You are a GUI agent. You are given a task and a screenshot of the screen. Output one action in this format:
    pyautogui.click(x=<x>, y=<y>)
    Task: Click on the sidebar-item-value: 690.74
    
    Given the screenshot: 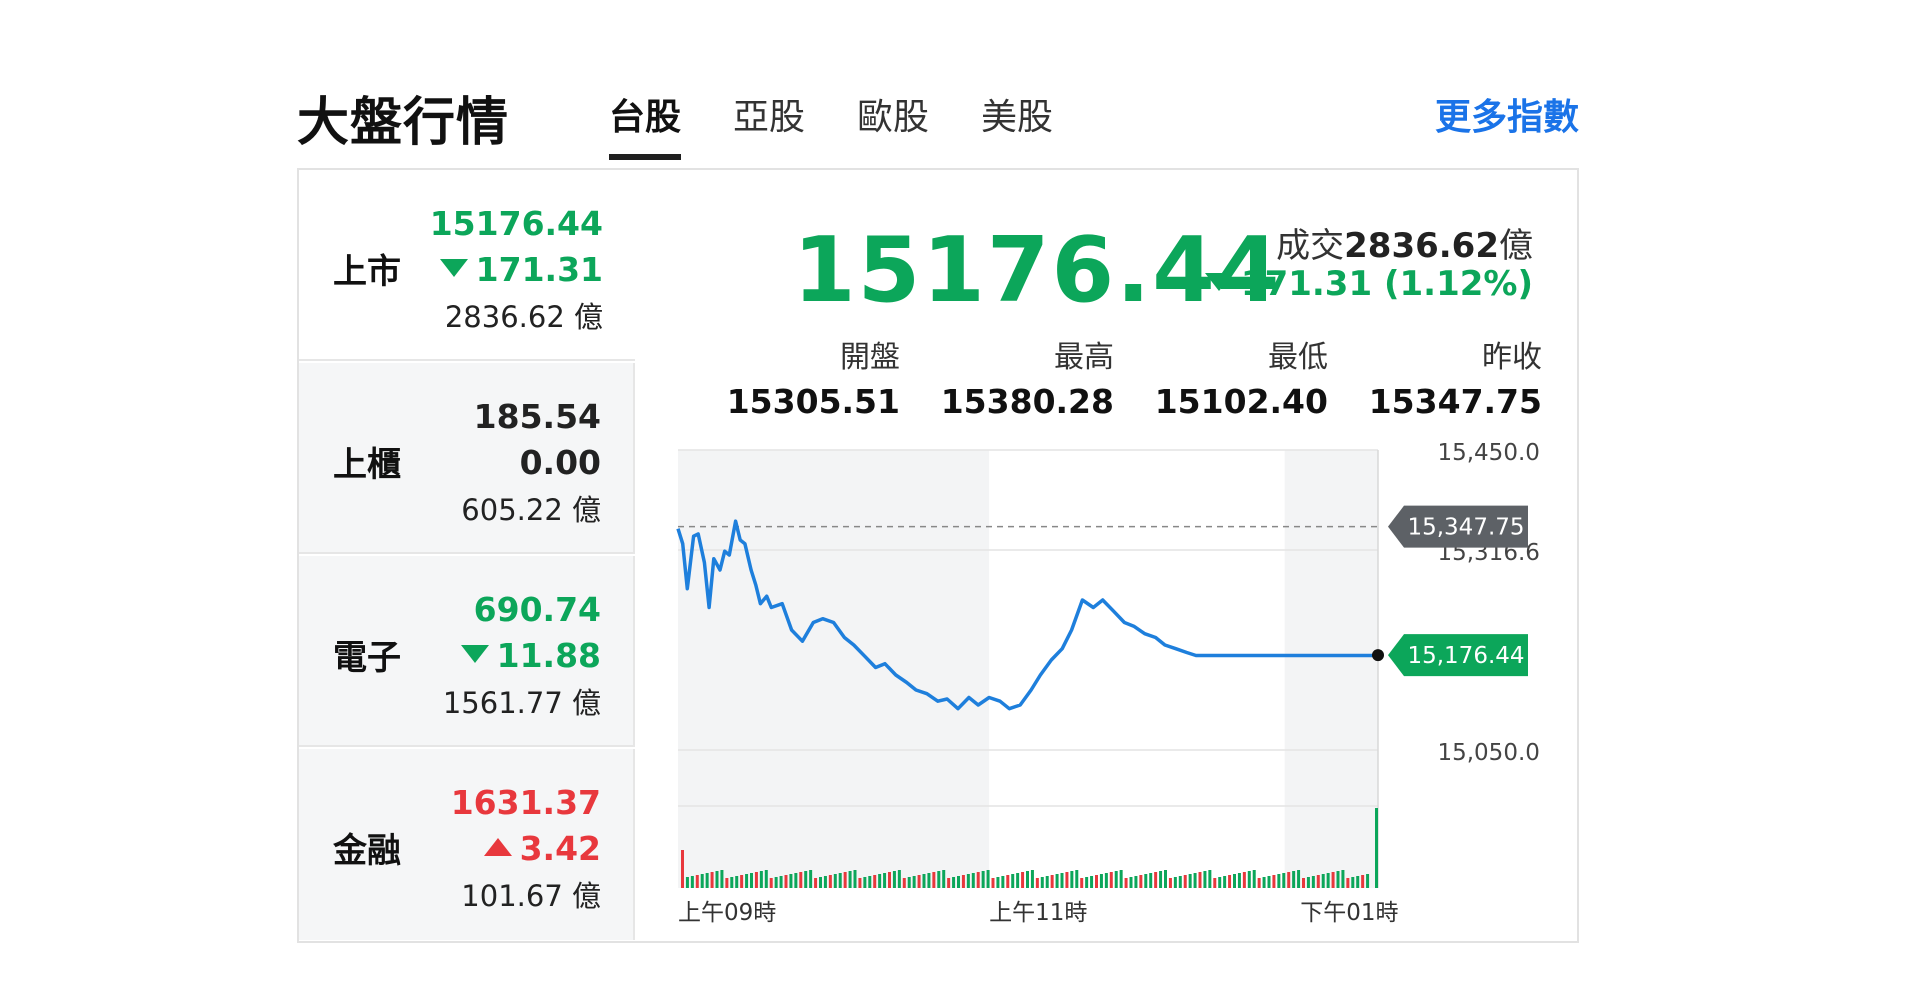 What is the action you would take?
    pyautogui.click(x=537, y=609)
    